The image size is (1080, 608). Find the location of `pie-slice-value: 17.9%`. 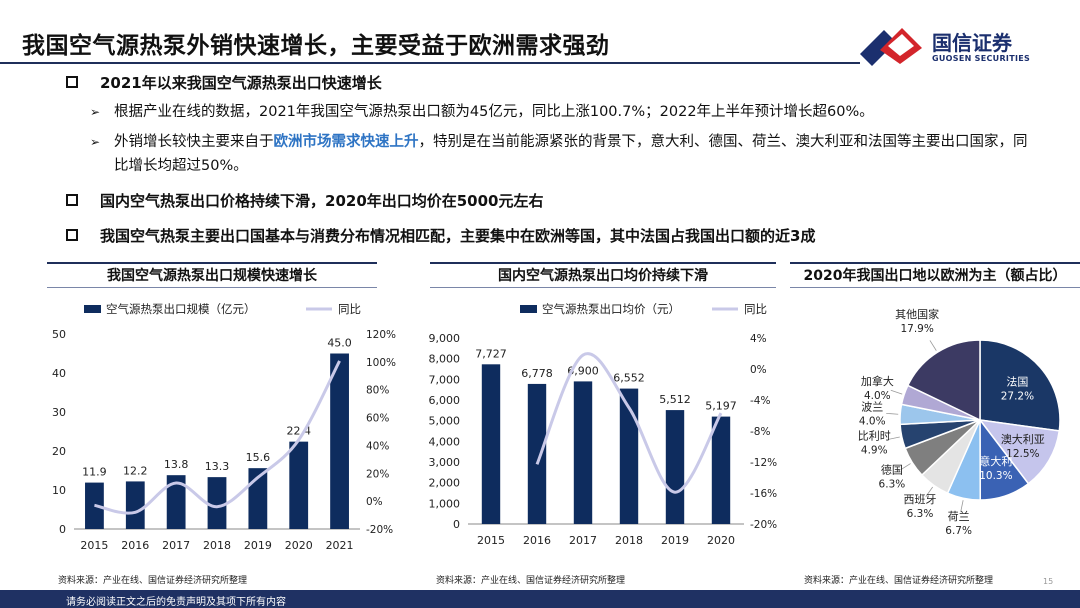

pie-slice-value: 17.9% is located at coordinates (916, 329).